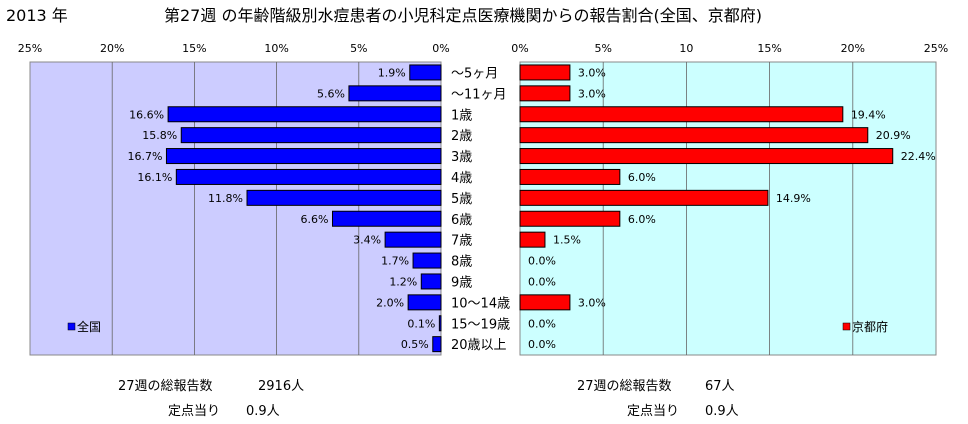  What do you see at coordinates (686, 48) in the screenshot?
I see `x-tick-label: 10` at bounding box center [686, 48].